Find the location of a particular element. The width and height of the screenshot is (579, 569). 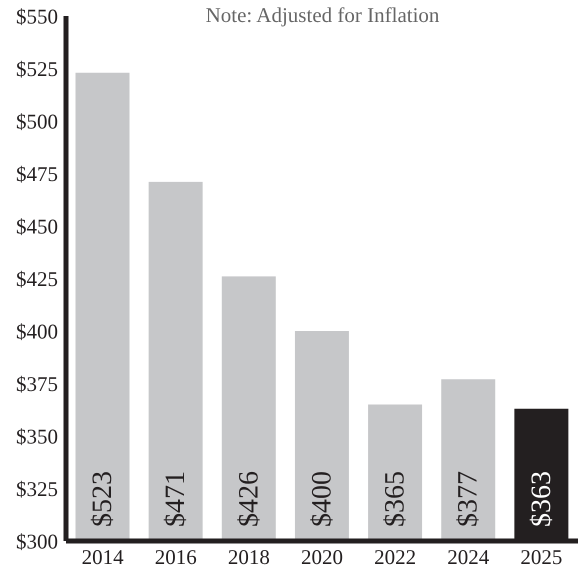

y-tick-label: $425 is located at coordinates (37, 278).